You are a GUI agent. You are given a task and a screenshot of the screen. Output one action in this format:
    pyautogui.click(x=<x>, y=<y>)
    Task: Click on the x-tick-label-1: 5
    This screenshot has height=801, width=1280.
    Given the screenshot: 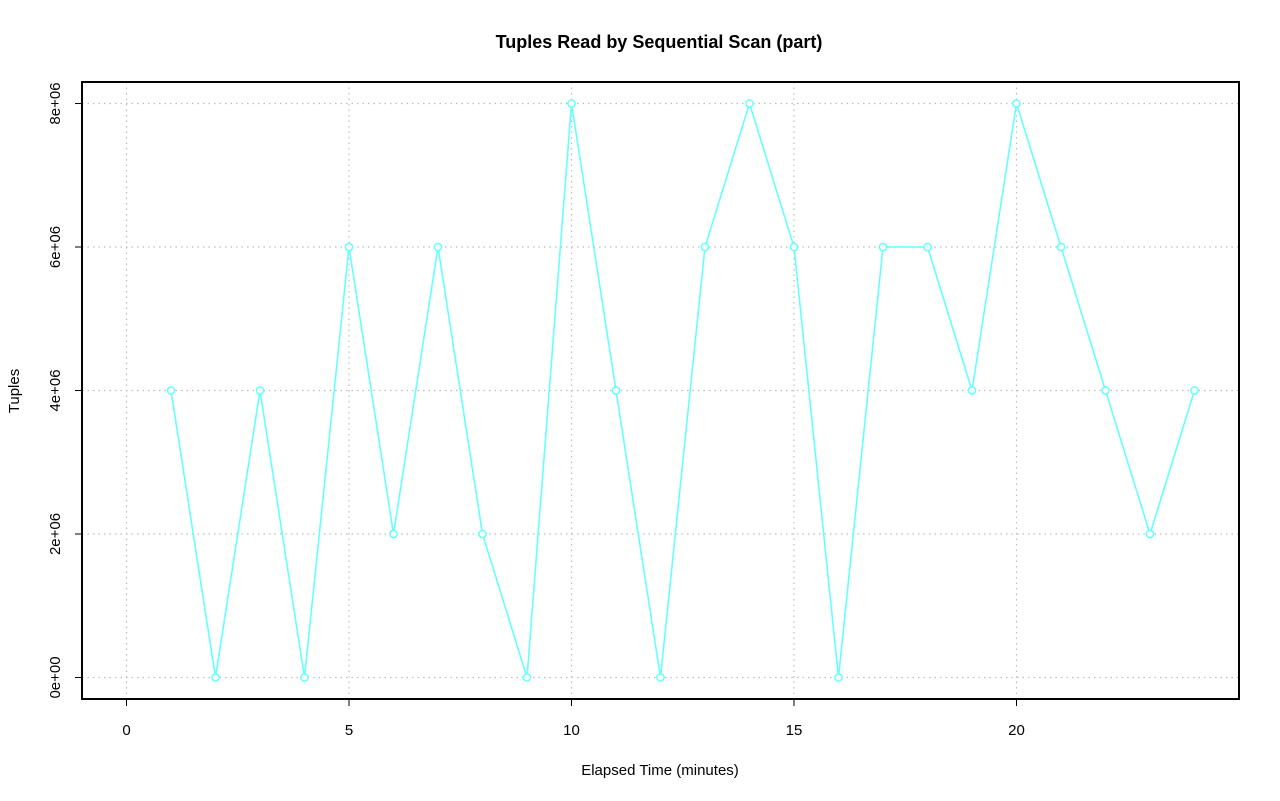 What is the action you would take?
    pyautogui.click(x=349, y=730)
    